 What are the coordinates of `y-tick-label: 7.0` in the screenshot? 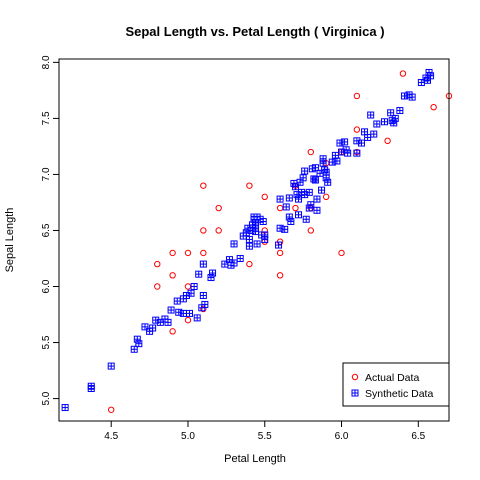 It's located at (46, 174).